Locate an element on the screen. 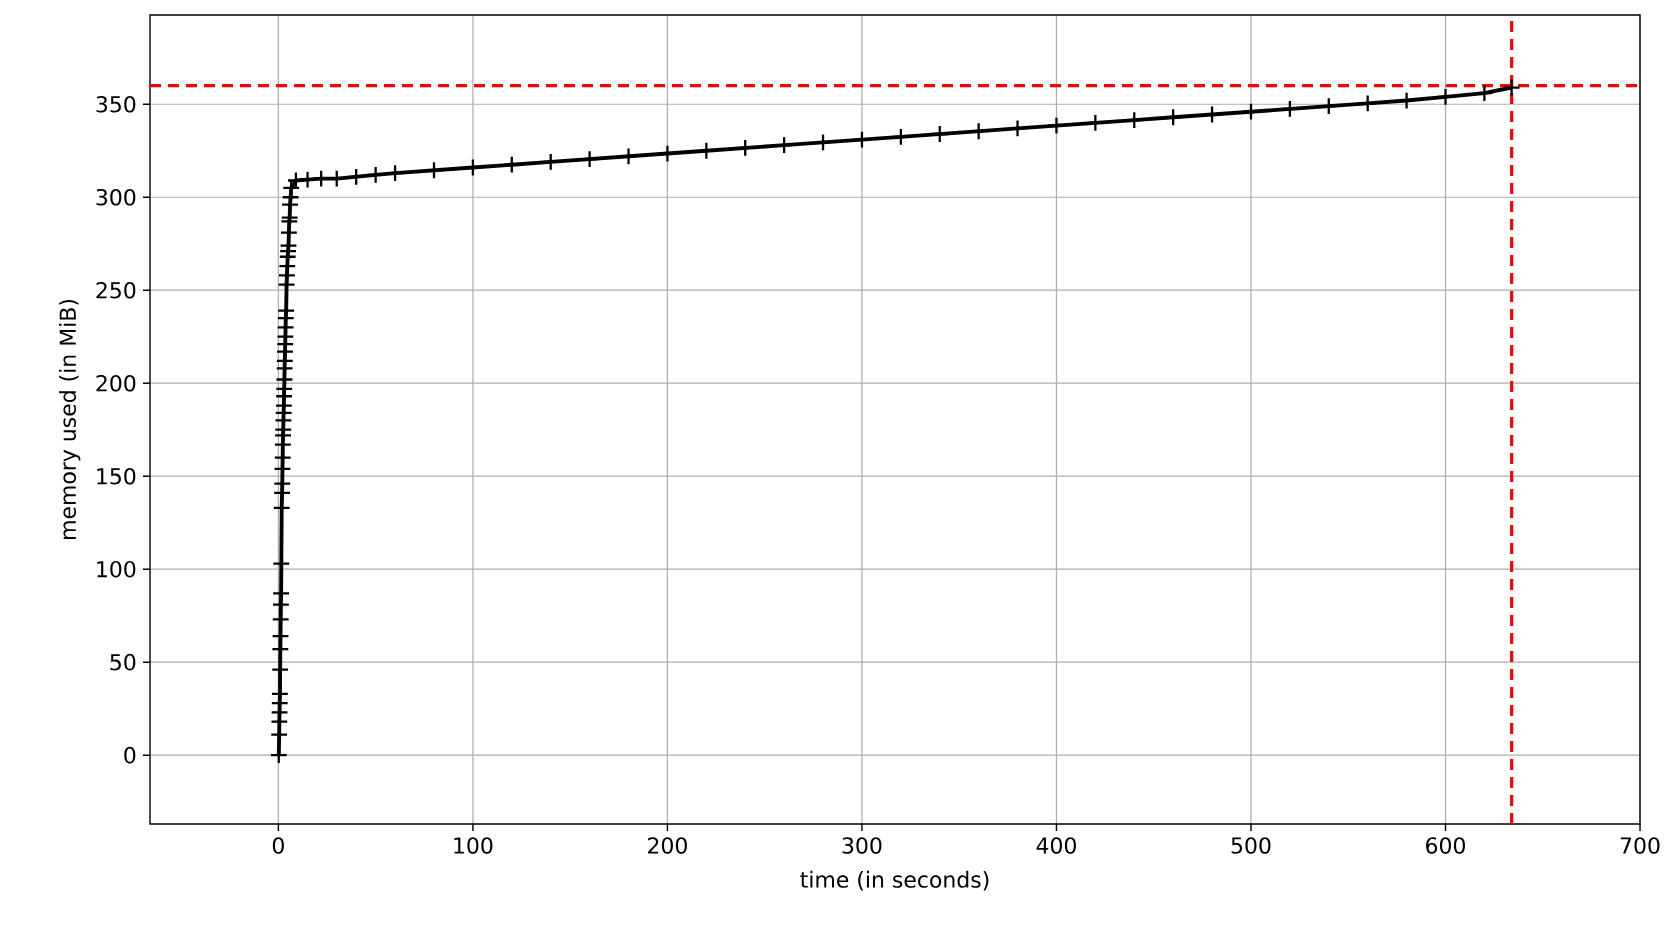 This screenshot has width=1673, height=933. y-tick-label: 200 is located at coordinates (116, 383).